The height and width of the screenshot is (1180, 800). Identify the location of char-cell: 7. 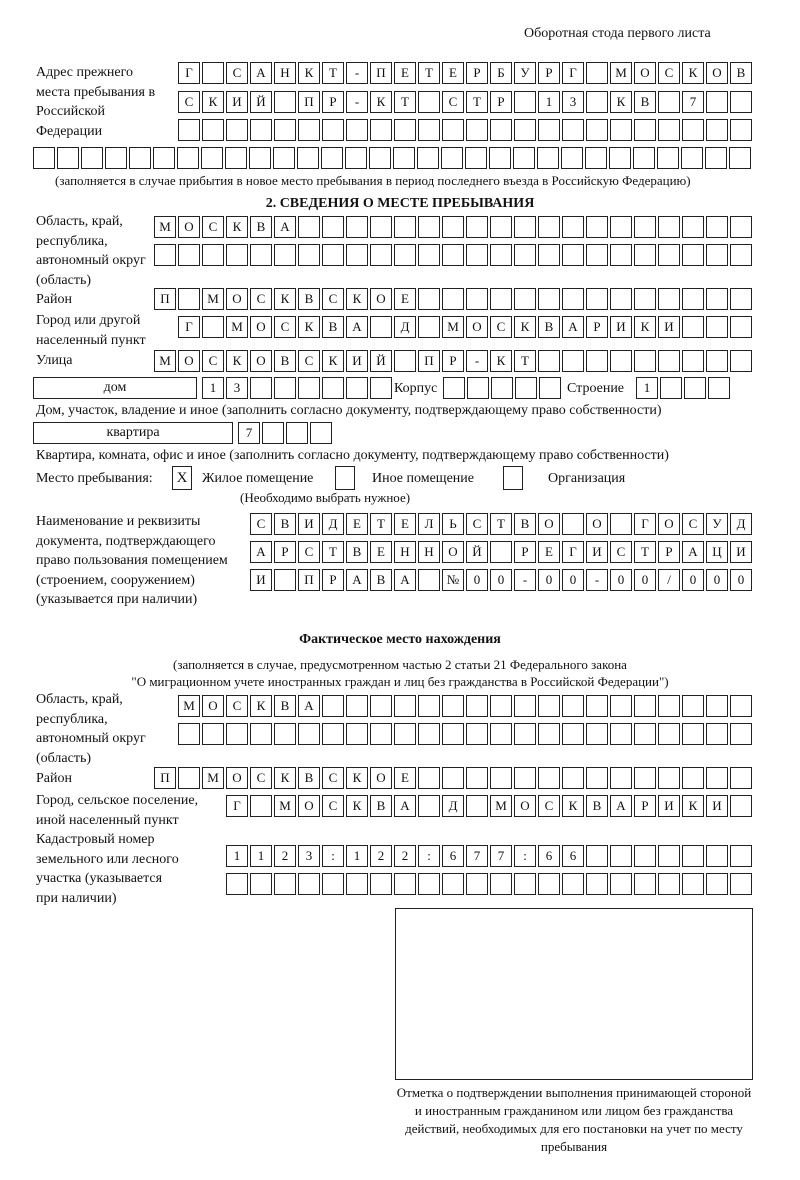
(693, 102).